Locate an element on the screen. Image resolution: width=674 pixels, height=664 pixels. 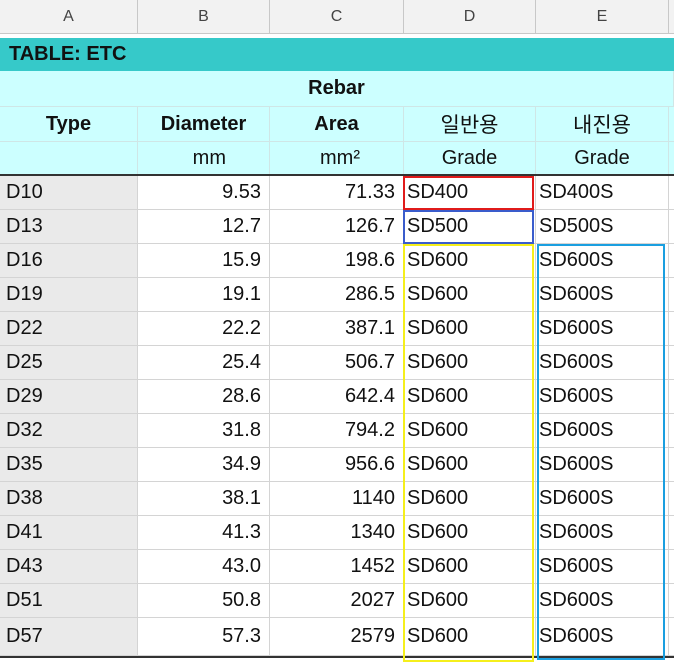
column-header-d: D is located at coordinates (470, 17).